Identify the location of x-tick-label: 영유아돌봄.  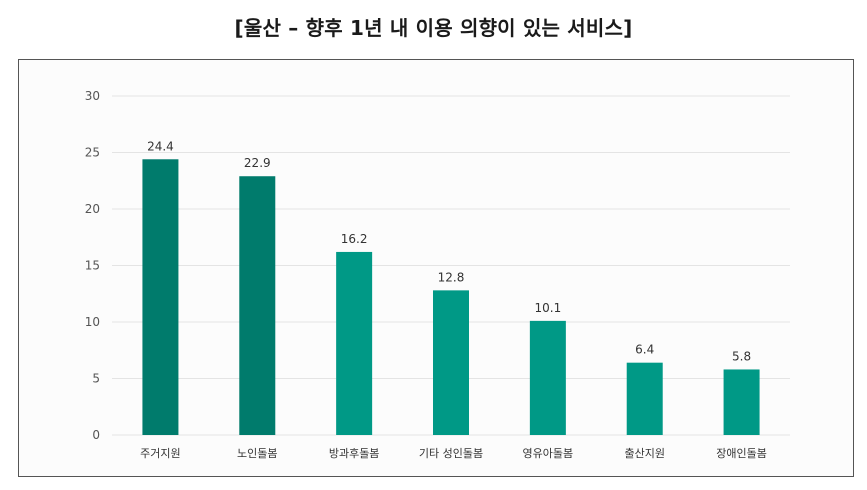
(548, 453).